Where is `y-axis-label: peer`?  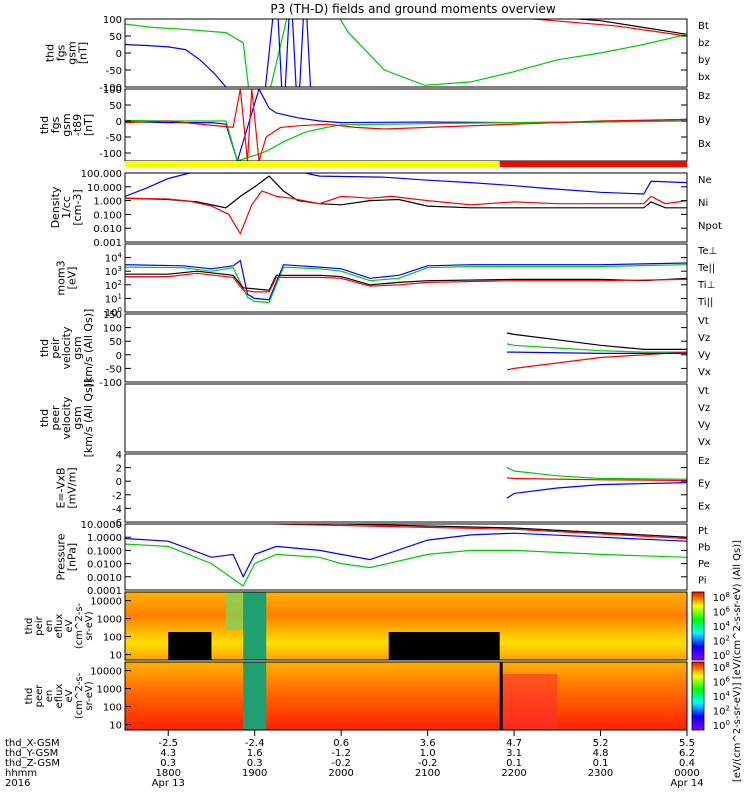
y-axis-label: peer is located at coordinates (39, 696).